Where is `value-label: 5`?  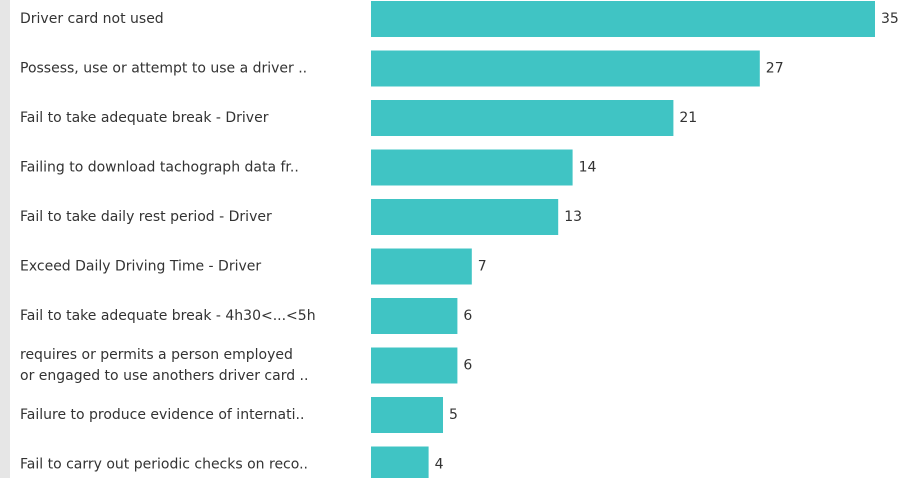 value-label: 5 is located at coordinates (453, 415).